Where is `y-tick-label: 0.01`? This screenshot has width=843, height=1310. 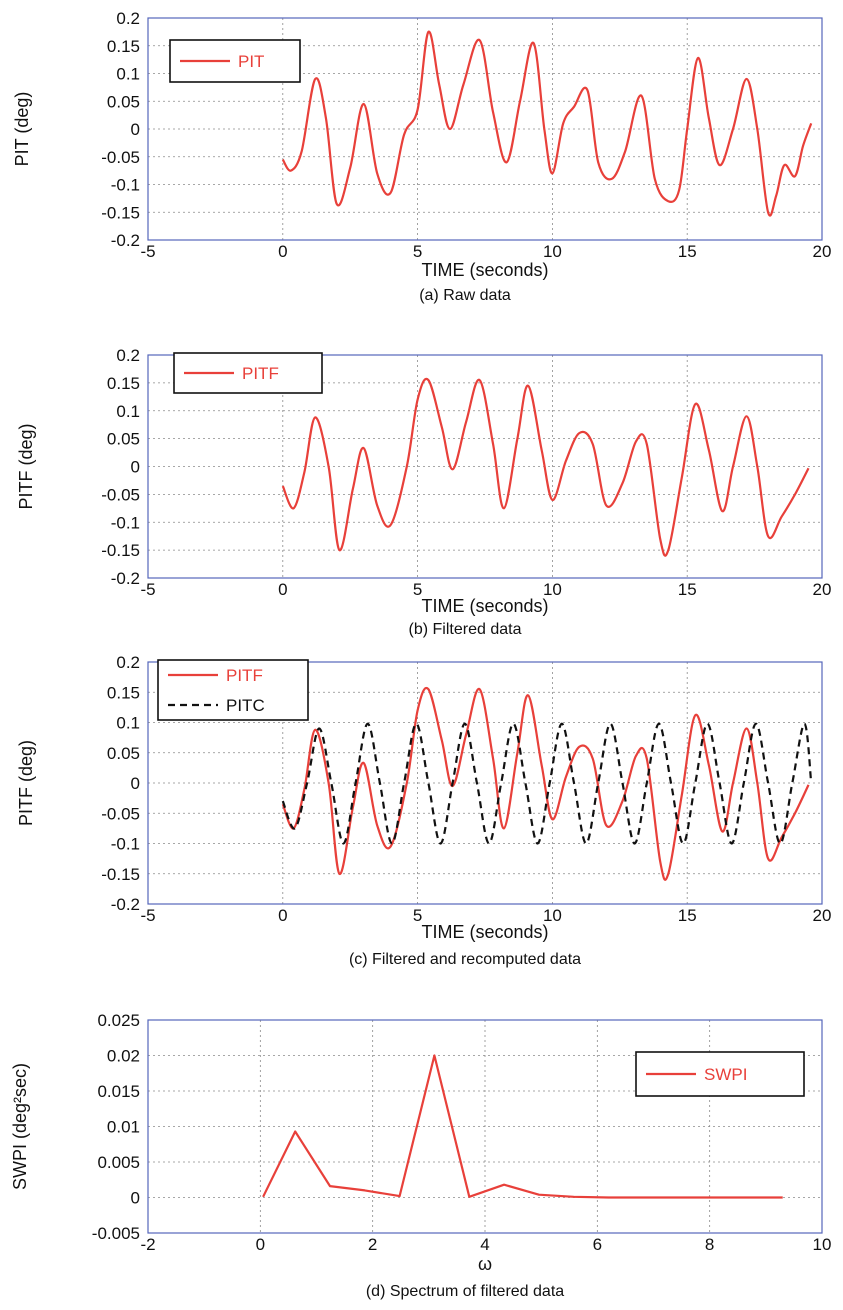 y-tick-label: 0.01 is located at coordinates (123, 1127).